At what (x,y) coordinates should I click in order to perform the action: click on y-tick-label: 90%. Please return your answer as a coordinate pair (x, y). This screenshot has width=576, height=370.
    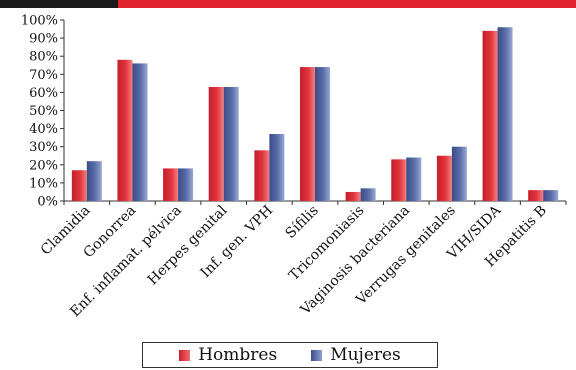
    Looking at the image, I should click on (43, 39).